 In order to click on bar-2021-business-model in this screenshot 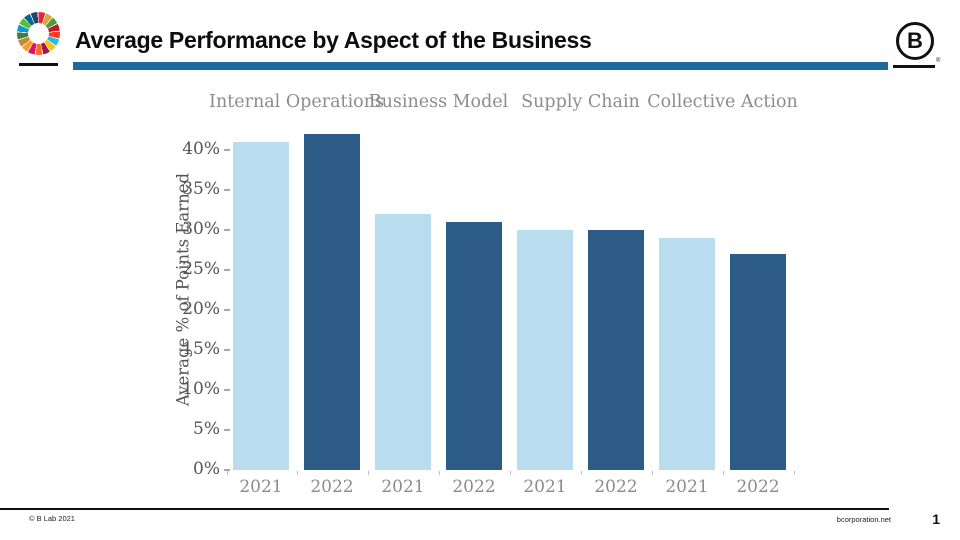, I will do `click(403, 342)`.